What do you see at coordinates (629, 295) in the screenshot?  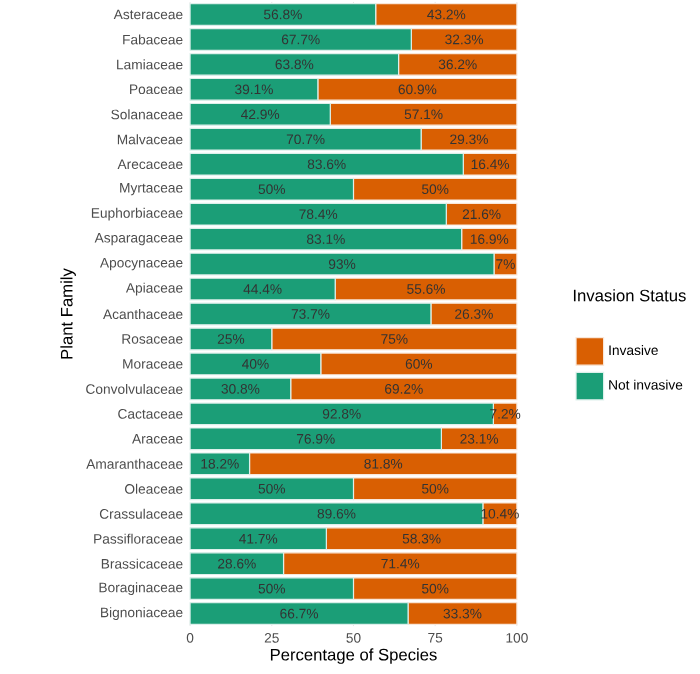 I see `legend-title: Invasion Status` at bounding box center [629, 295].